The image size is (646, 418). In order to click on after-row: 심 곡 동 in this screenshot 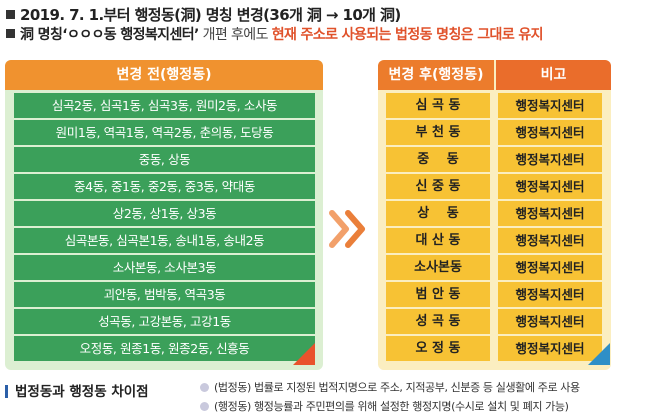, I will do `click(438, 105)`.